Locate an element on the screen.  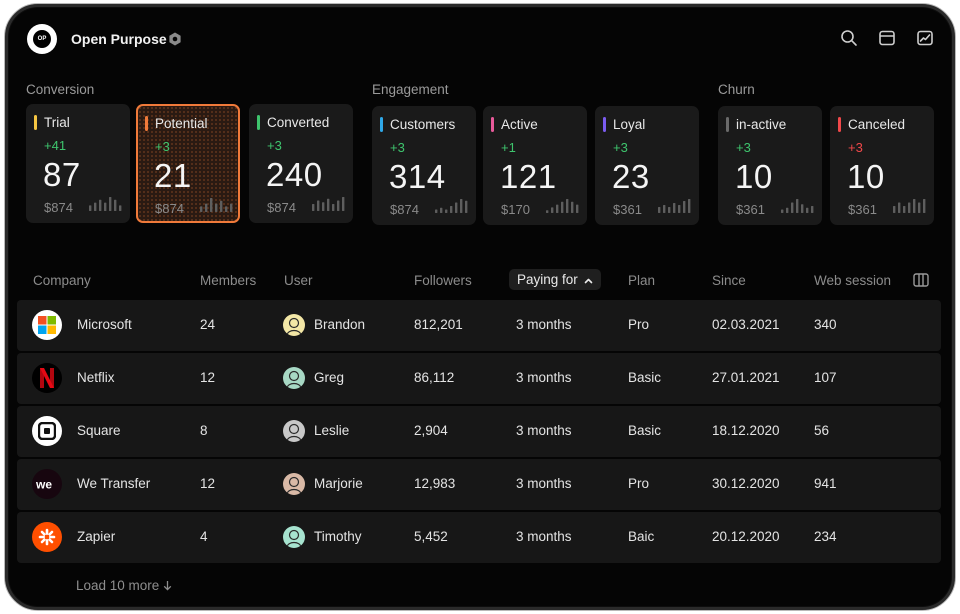
metric-card-converted: Converted +3 240 $874 is located at coordinates (301, 163).